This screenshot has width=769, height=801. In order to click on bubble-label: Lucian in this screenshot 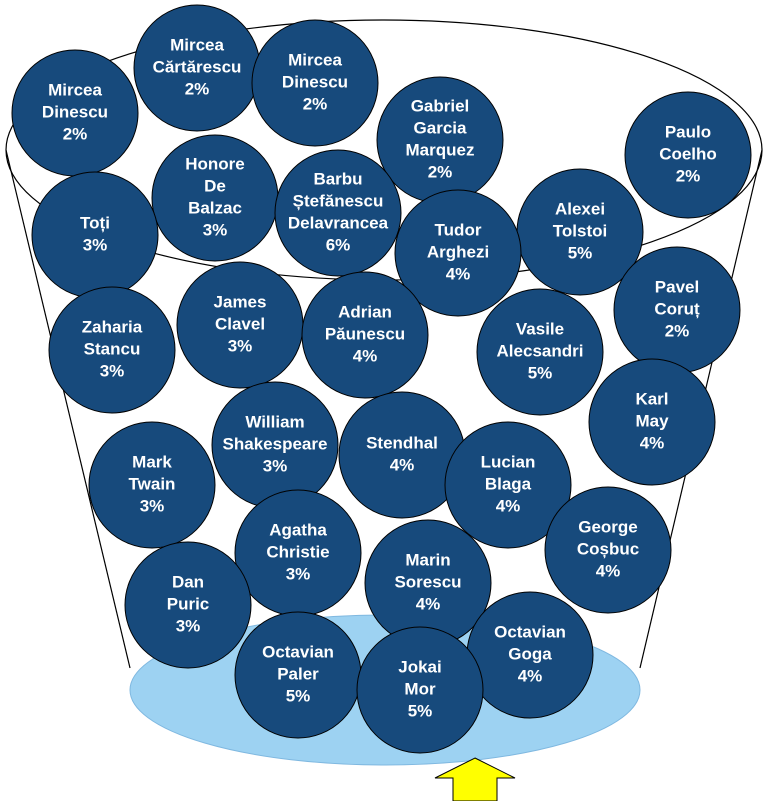, I will do `click(508, 461)`.